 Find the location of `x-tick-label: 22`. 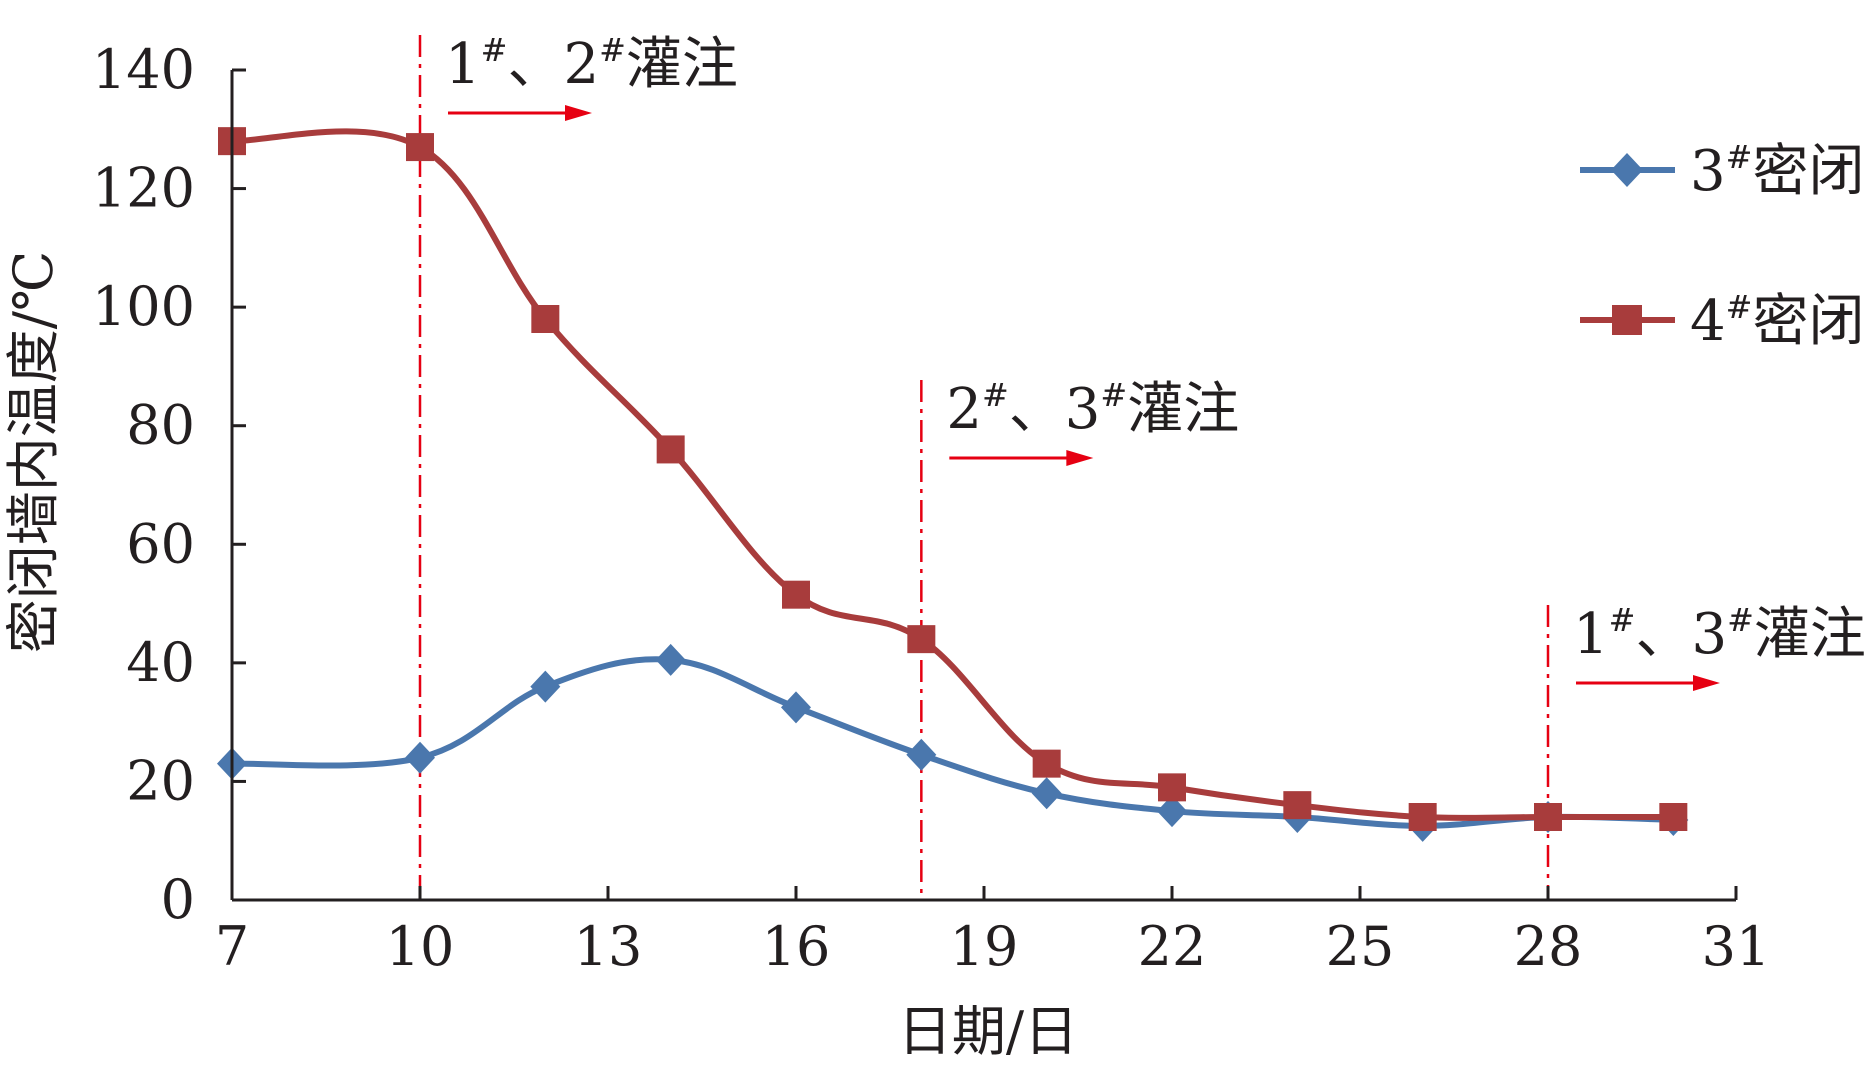

x-tick-label: 22 is located at coordinates (1172, 946).